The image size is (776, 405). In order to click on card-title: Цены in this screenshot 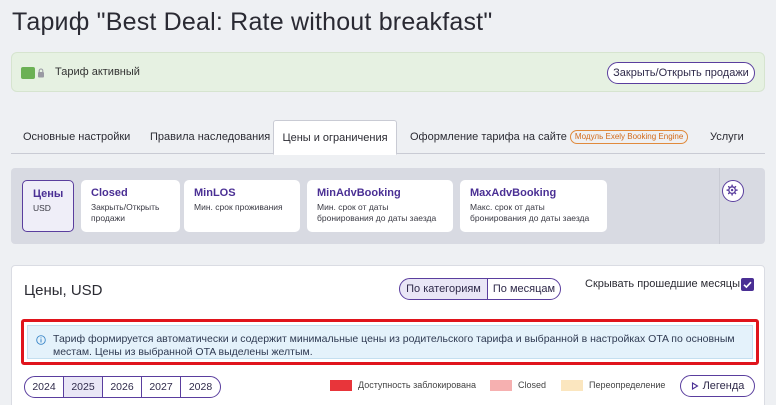, I will do `click(48, 194)`.